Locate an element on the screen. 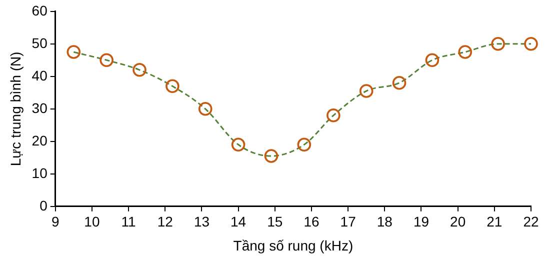  y-tick-label: 50 is located at coordinates (40, 42).